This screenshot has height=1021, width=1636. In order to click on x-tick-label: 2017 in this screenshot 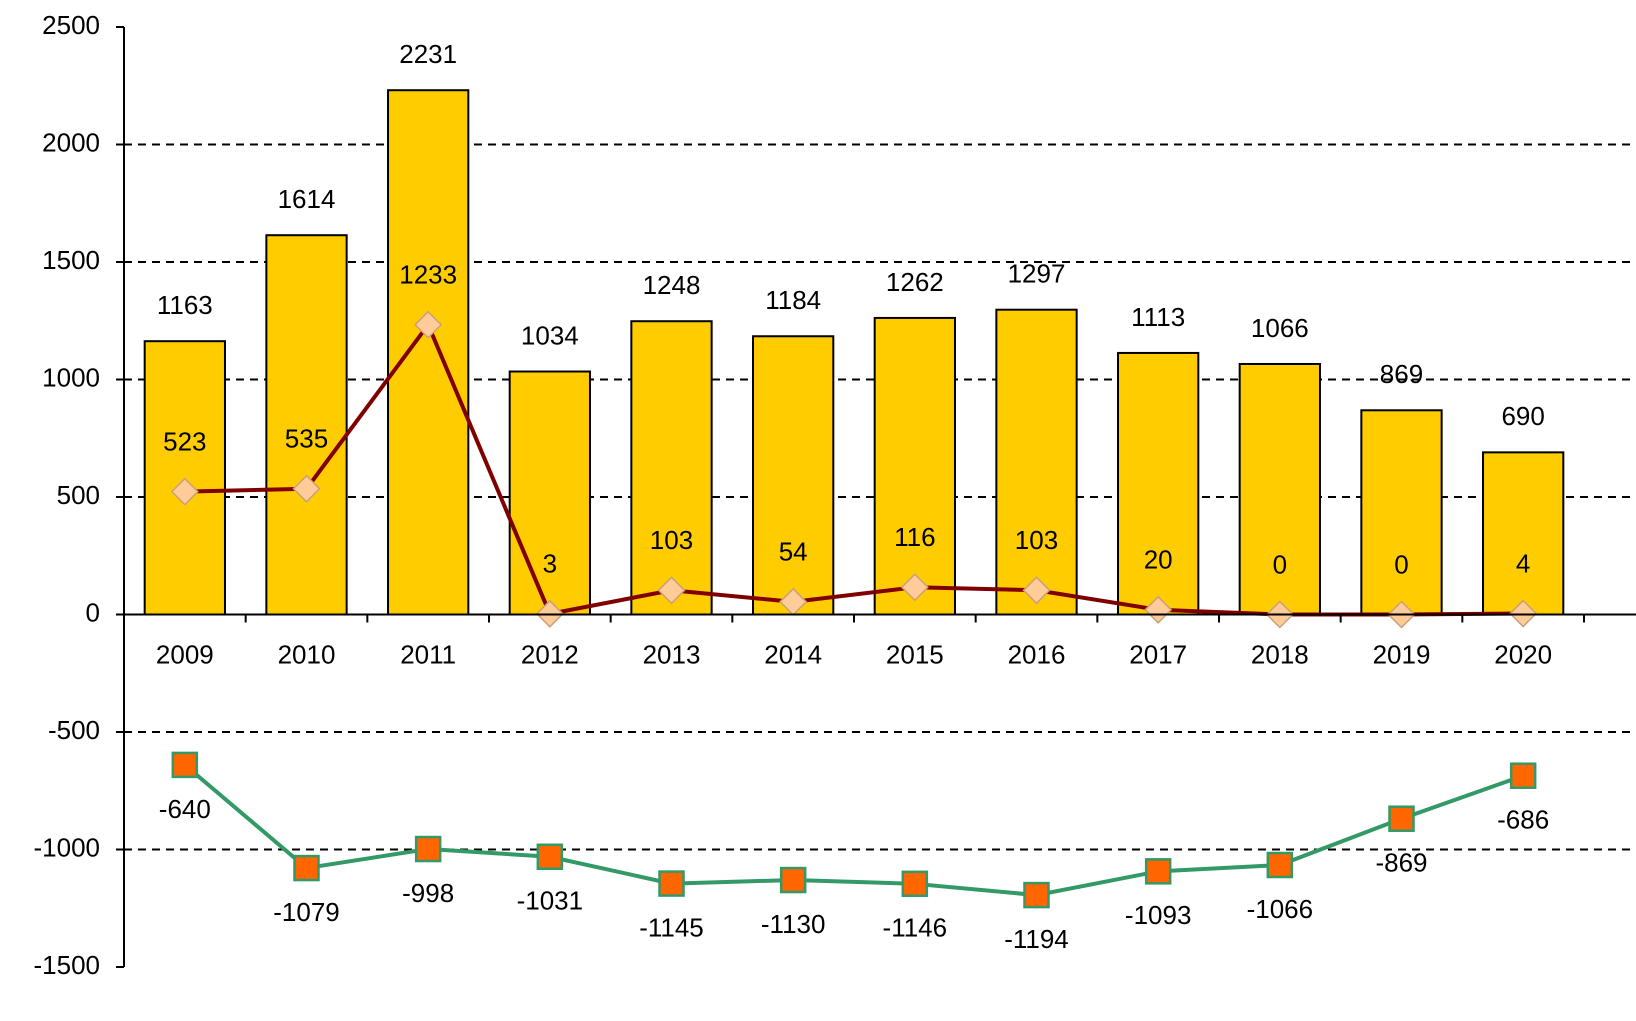, I will do `click(1158, 654)`.